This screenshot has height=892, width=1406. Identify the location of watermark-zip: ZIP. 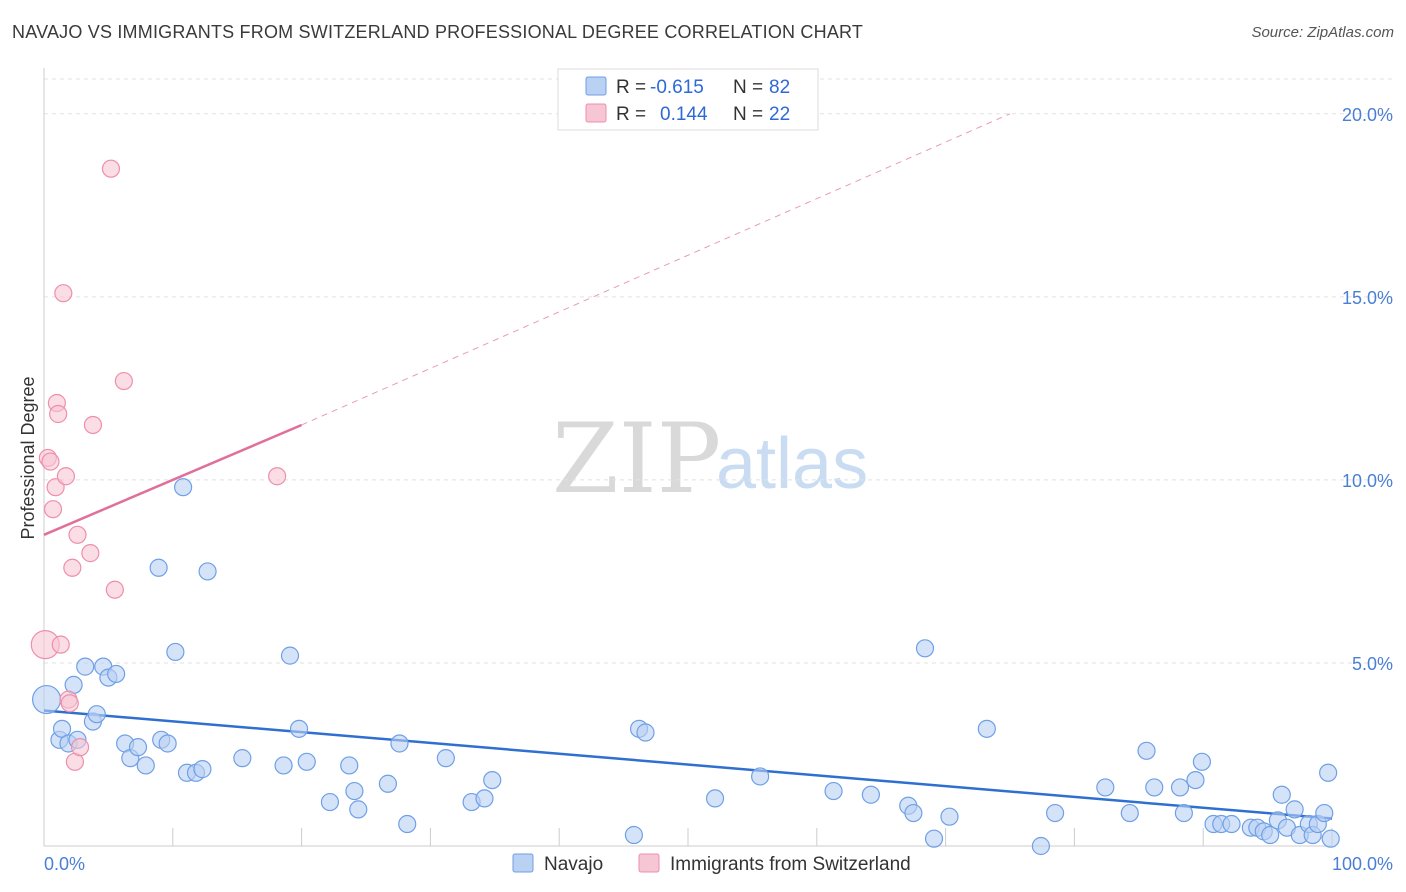
(636, 459).